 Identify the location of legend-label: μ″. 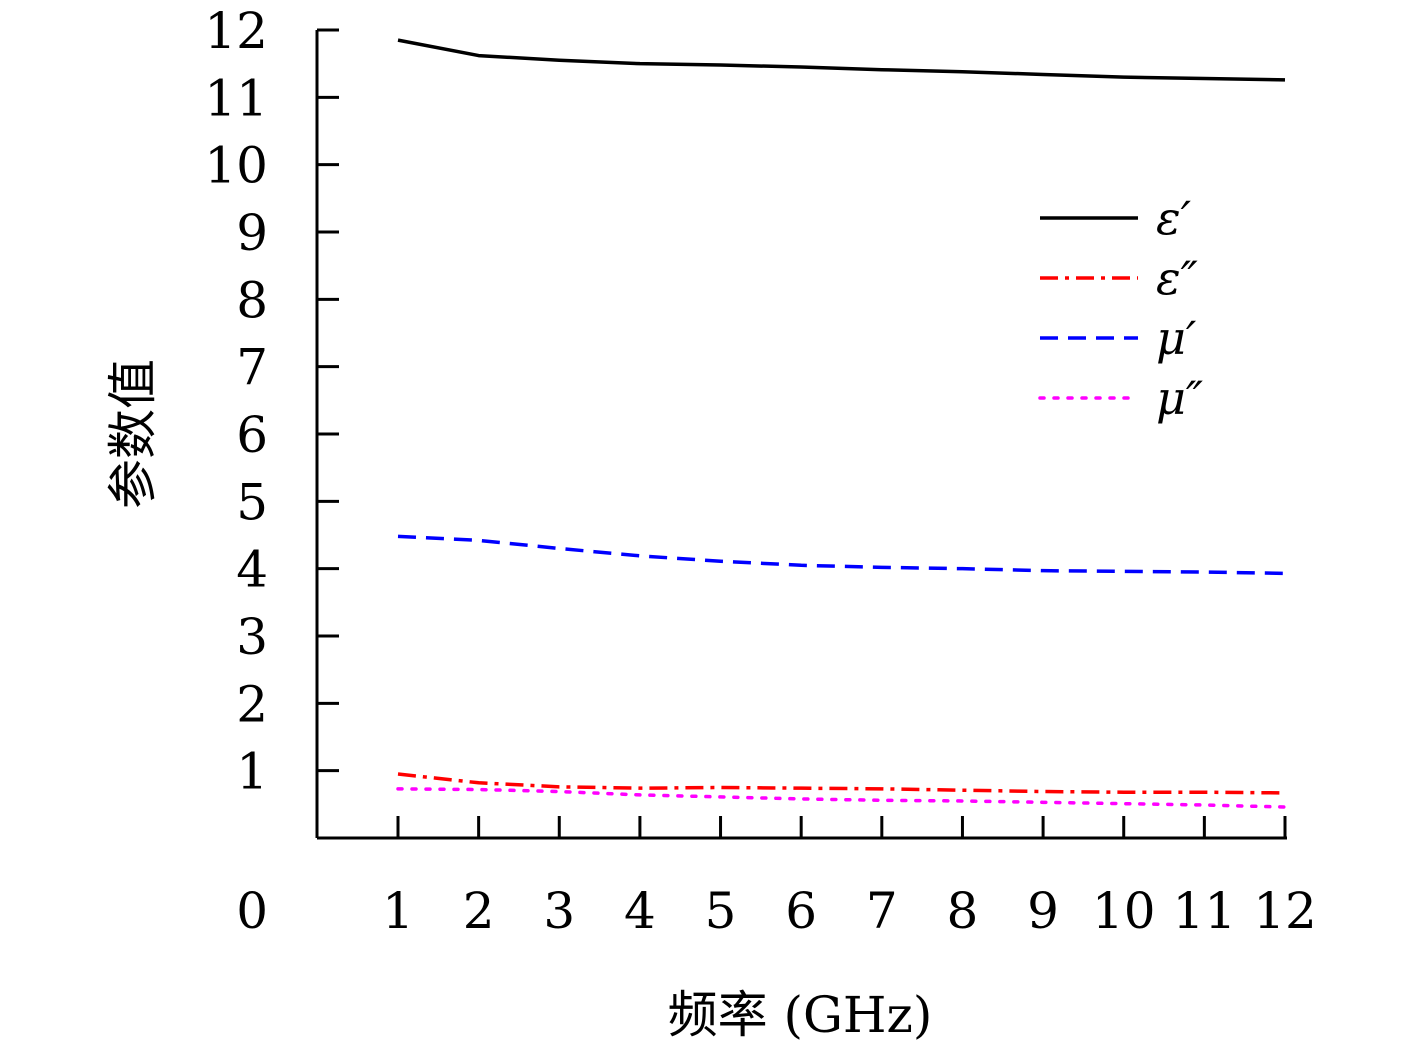
(1179, 398).